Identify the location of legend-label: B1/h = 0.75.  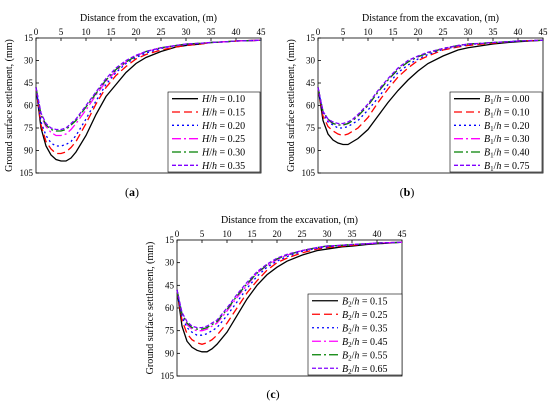
(507, 167).